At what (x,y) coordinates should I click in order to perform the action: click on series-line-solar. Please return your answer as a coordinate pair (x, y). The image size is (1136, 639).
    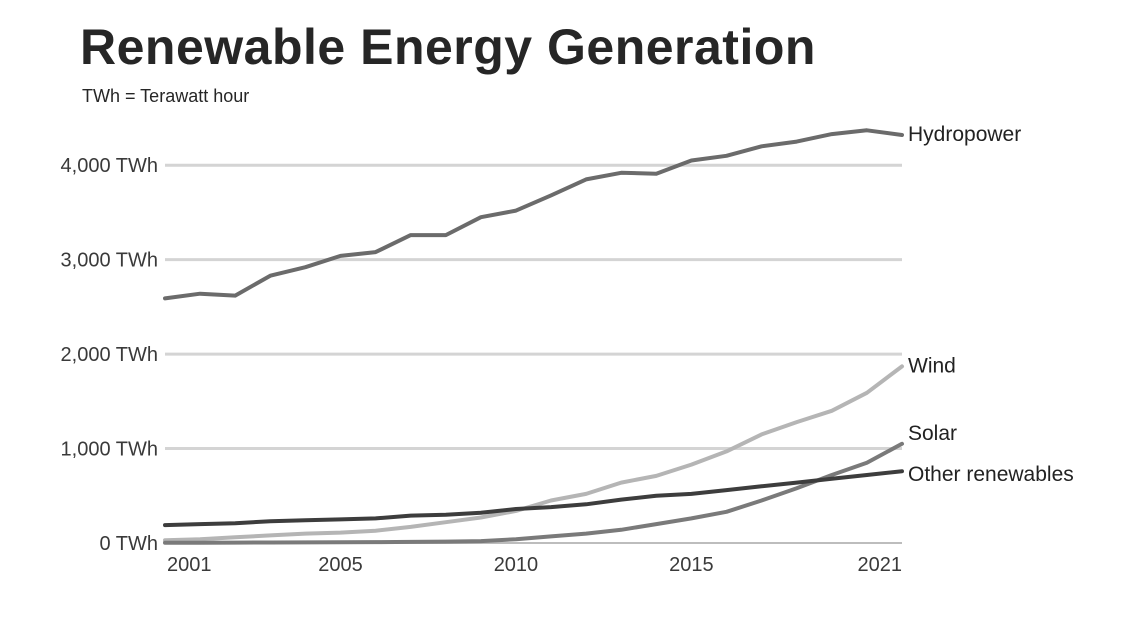
    Looking at the image, I should click on (533, 493).